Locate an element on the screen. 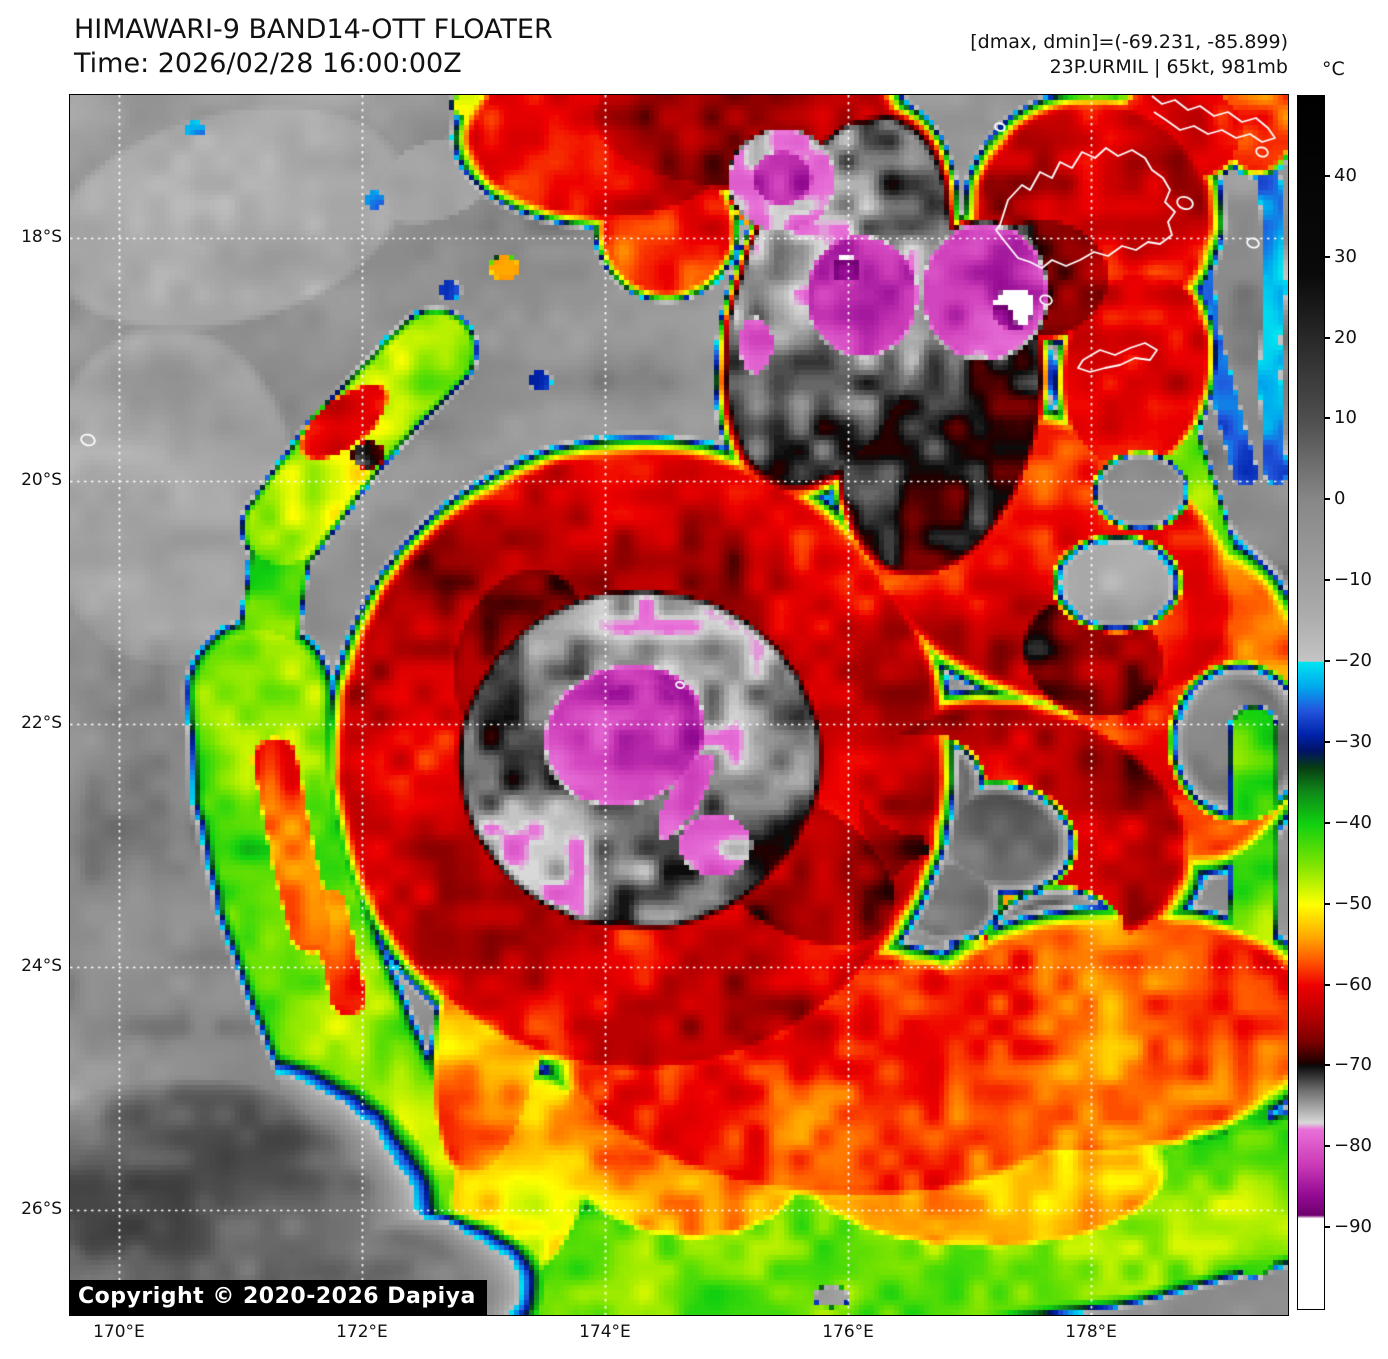 The height and width of the screenshot is (1359, 1388). colorbar-tick-label: −70 is located at coordinates (1353, 1065).